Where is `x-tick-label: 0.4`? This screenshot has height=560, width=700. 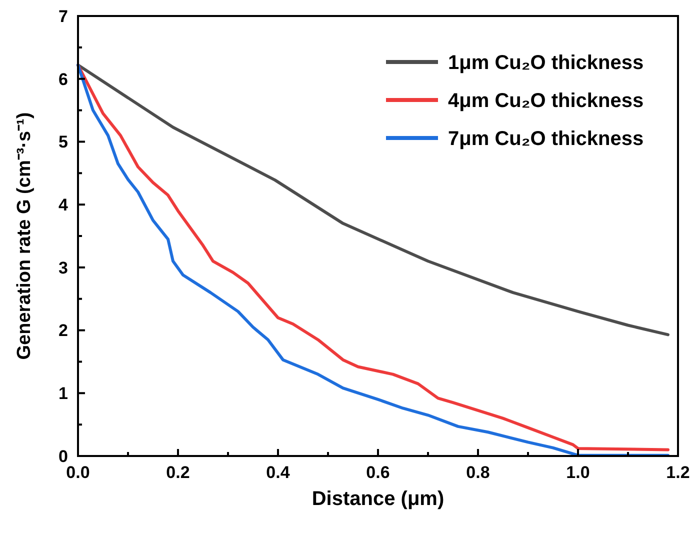
x-tick-label: 0.4 is located at coordinates (278, 472).